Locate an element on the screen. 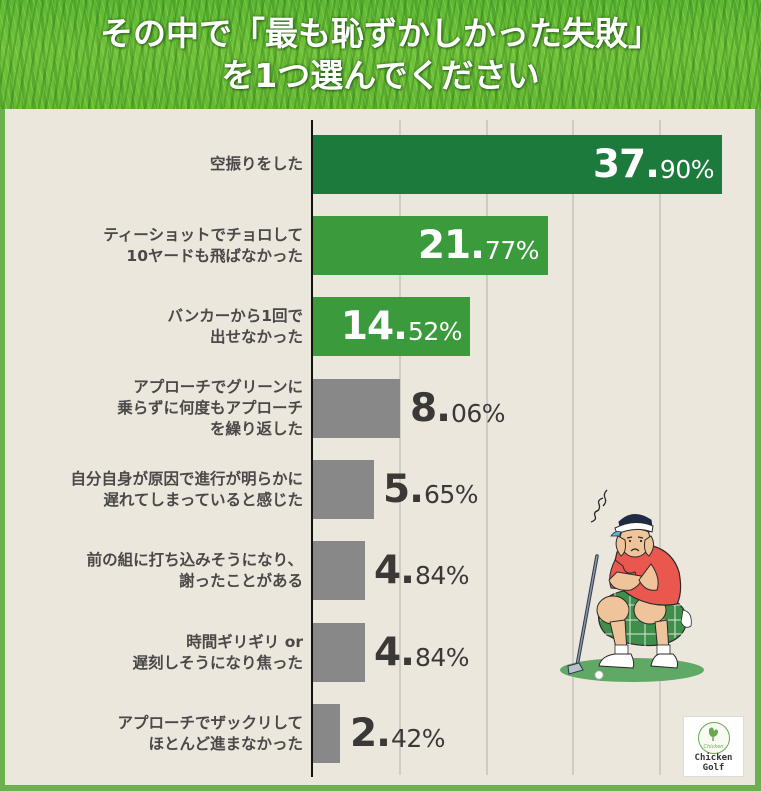 This screenshot has width=761, height=791. title-line-1: その中で「最も恥ずかしかった失敗」 is located at coordinates (380, 33).